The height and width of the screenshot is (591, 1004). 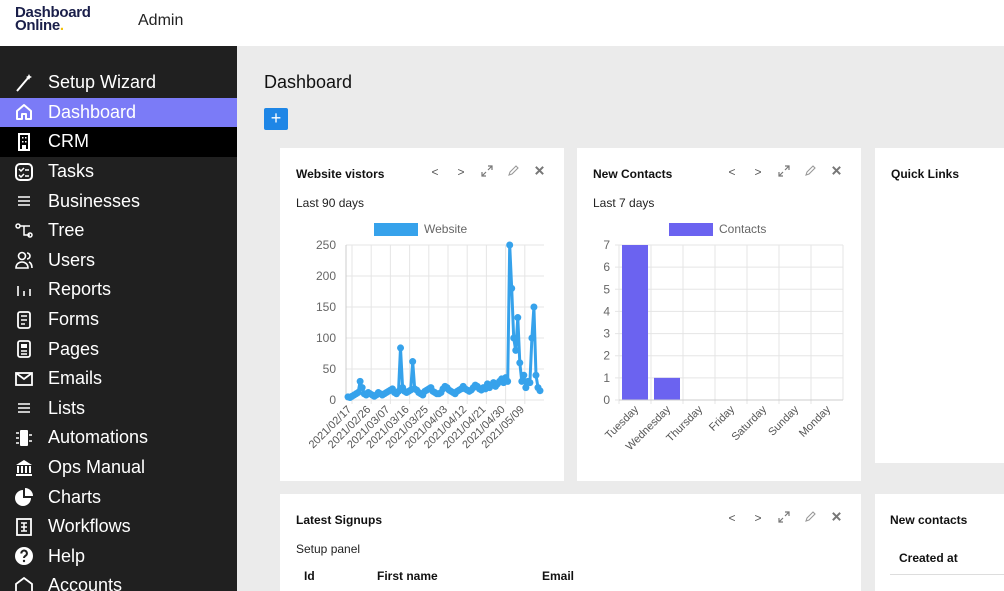 What do you see at coordinates (161, 20) in the screenshot?
I see `account-label: Admin` at bounding box center [161, 20].